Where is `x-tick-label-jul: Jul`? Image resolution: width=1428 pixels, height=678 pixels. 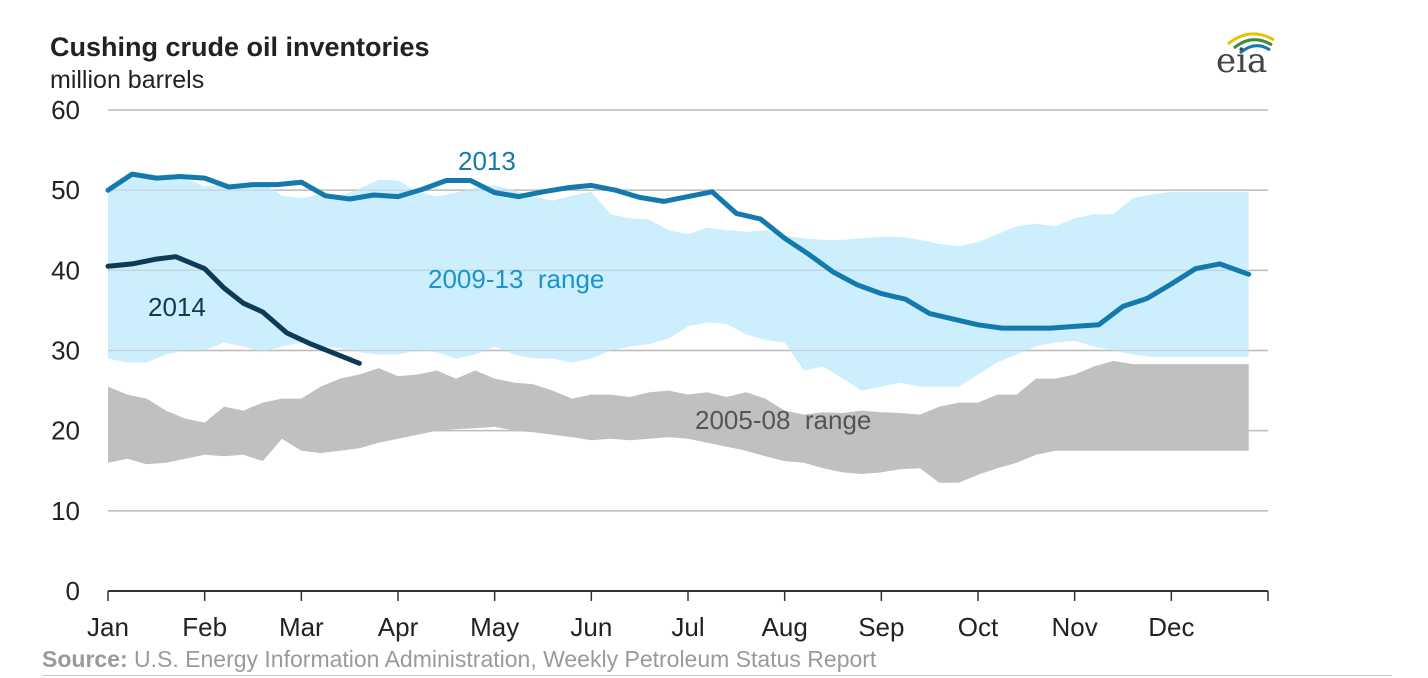 x-tick-label-jul: Jul is located at coordinates (687, 627).